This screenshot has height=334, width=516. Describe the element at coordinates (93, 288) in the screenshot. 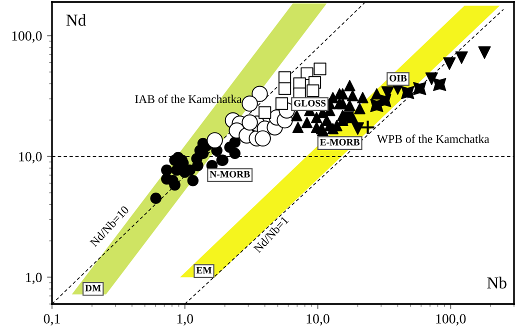

I see `annotation: DM` at that location.